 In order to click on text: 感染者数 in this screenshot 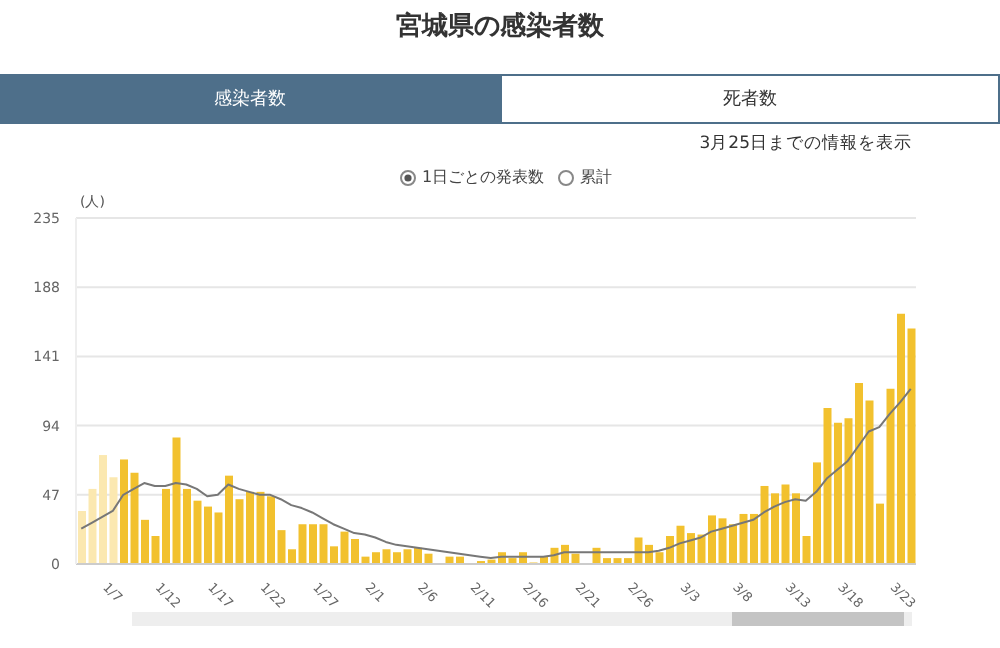, I will do `click(250, 99)`.